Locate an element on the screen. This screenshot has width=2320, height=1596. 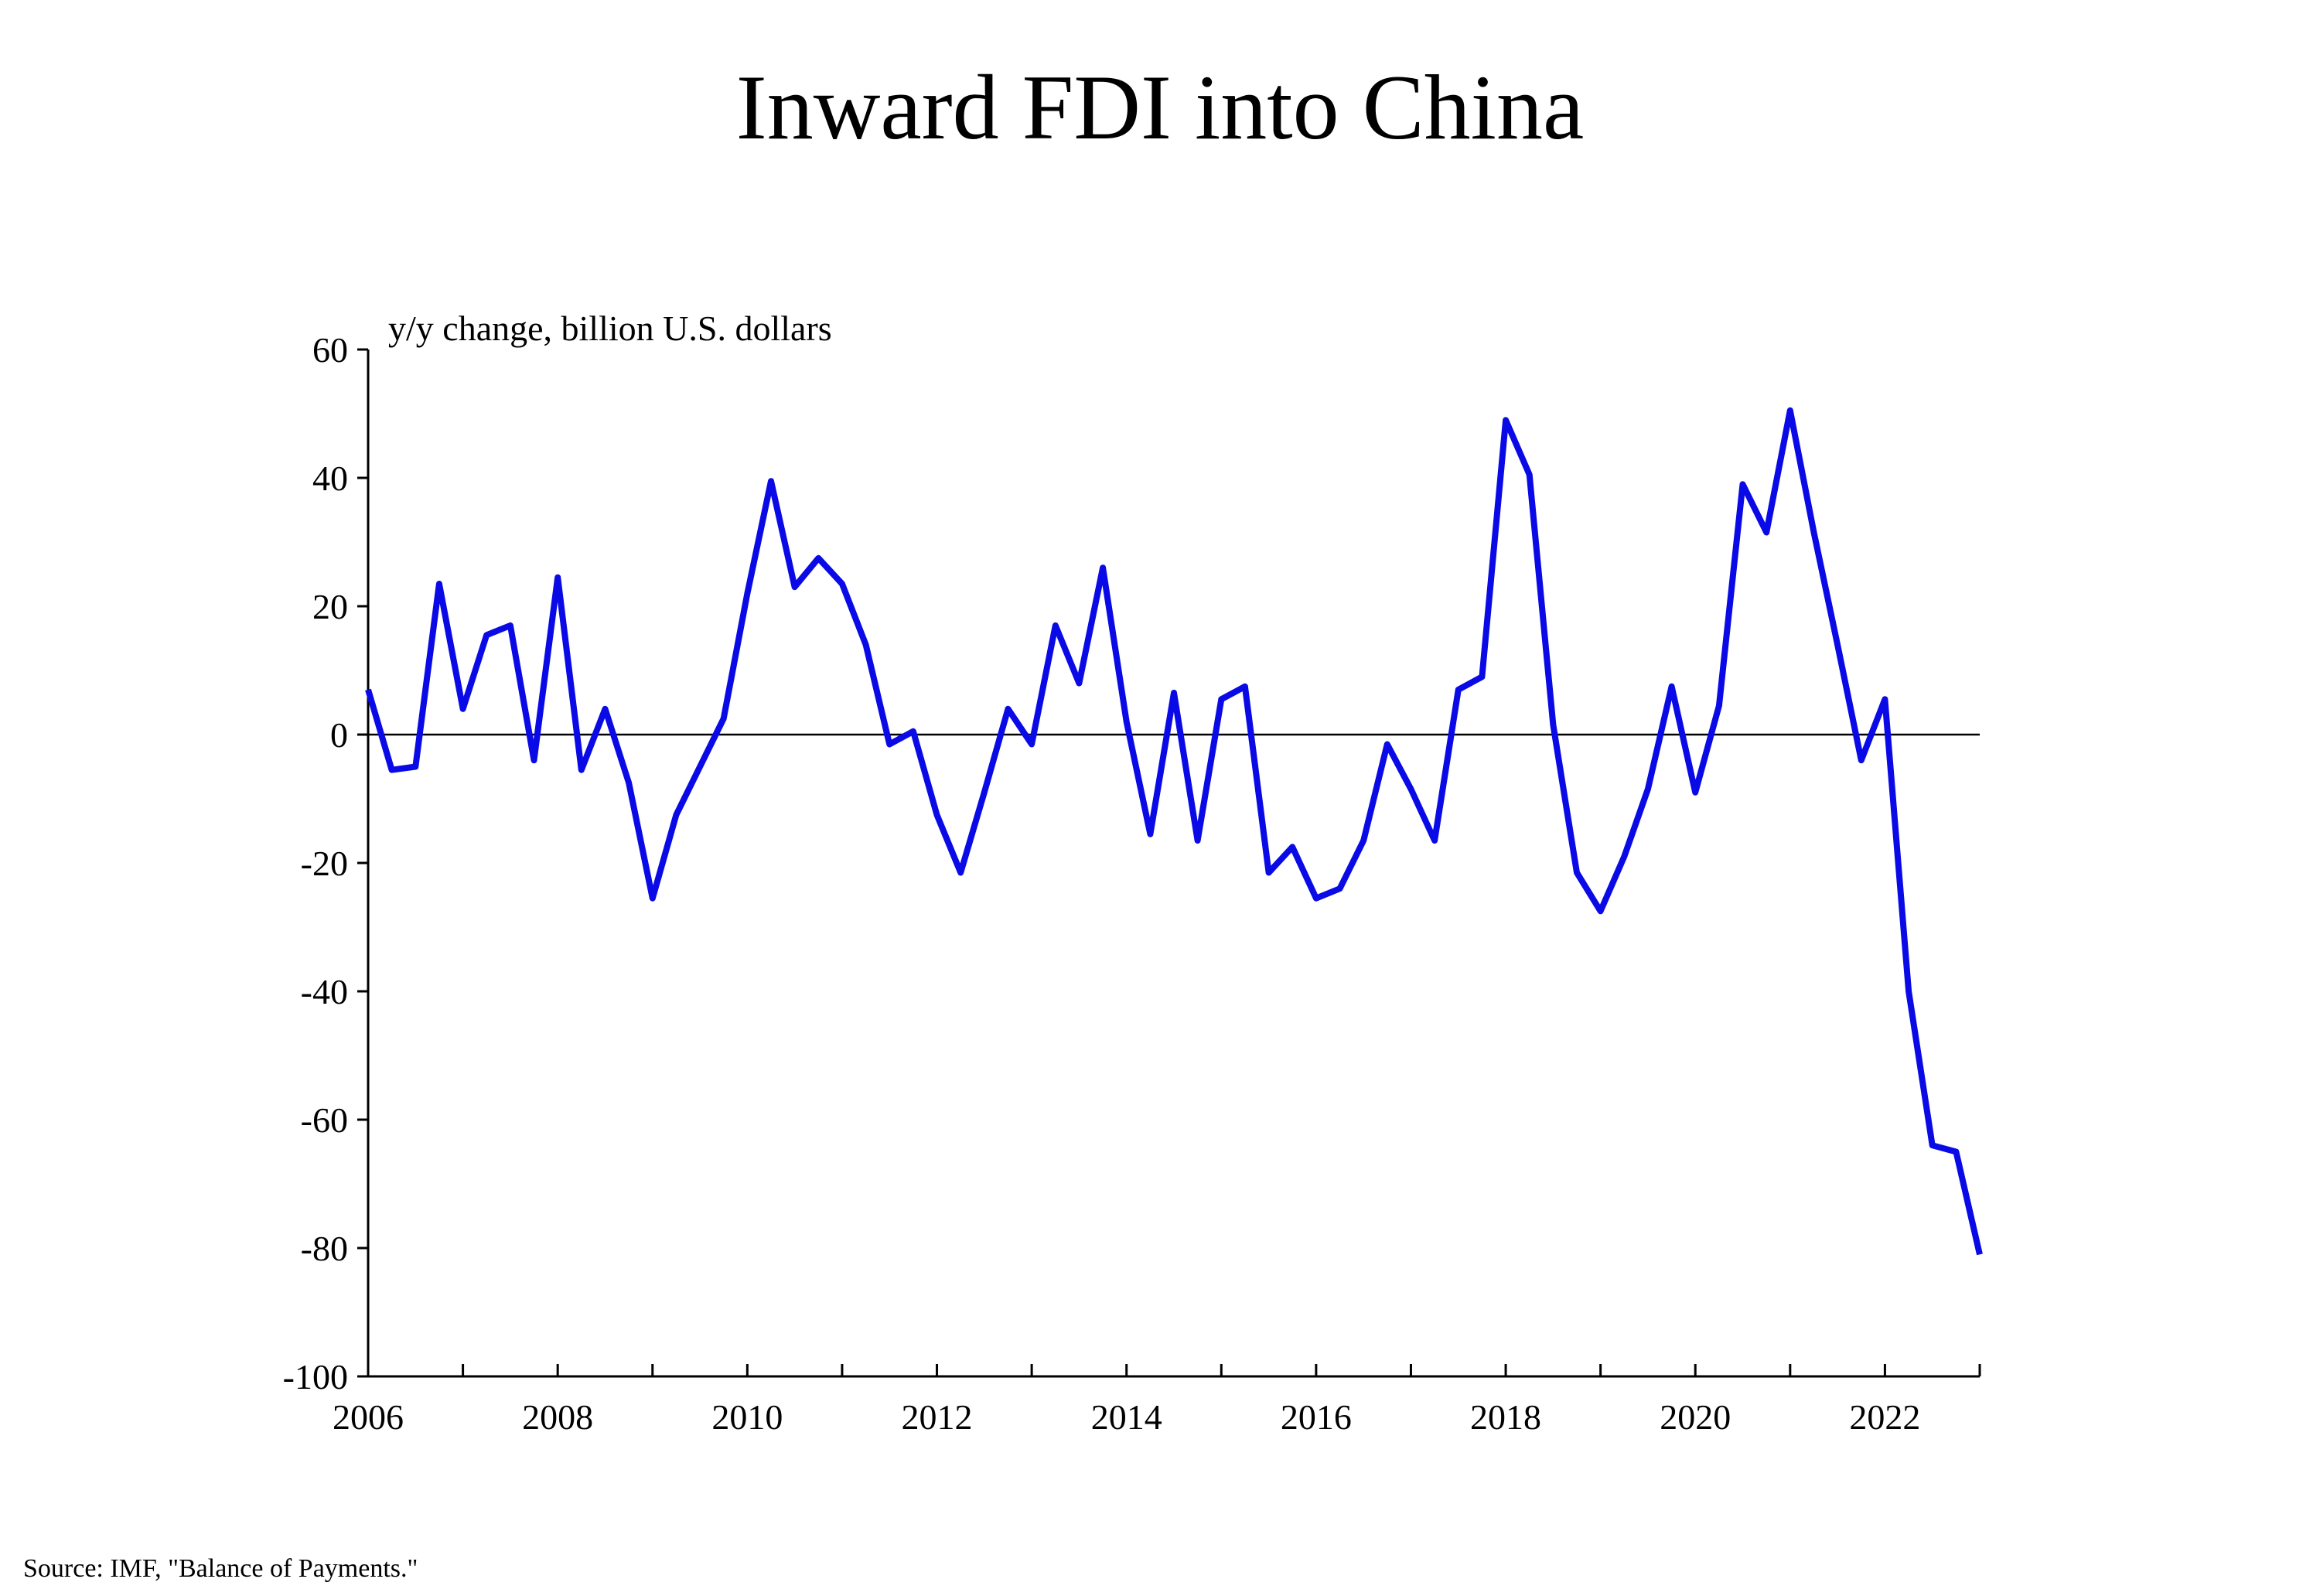
y-tick-label: 60 is located at coordinates (330, 350).